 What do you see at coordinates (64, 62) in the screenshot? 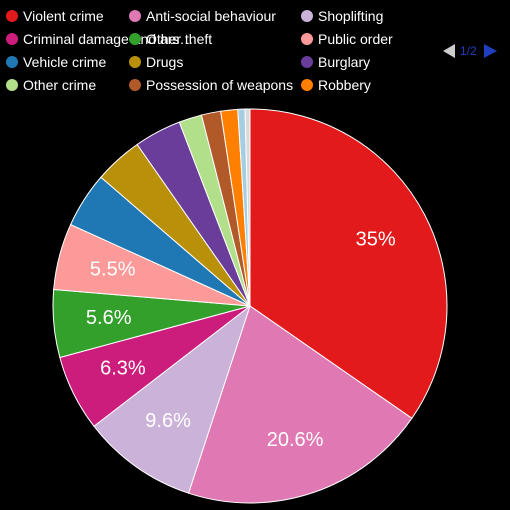
I see `legend-label: Vehicle crime` at bounding box center [64, 62].